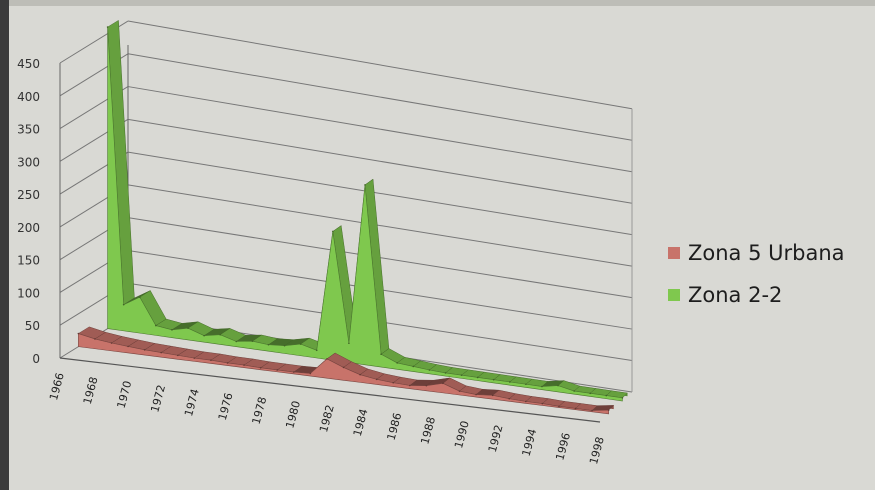  What do you see at coordinates (28, 97) in the screenshot?
I see `y-tick-label: 400` at bounding box center [28, 97].